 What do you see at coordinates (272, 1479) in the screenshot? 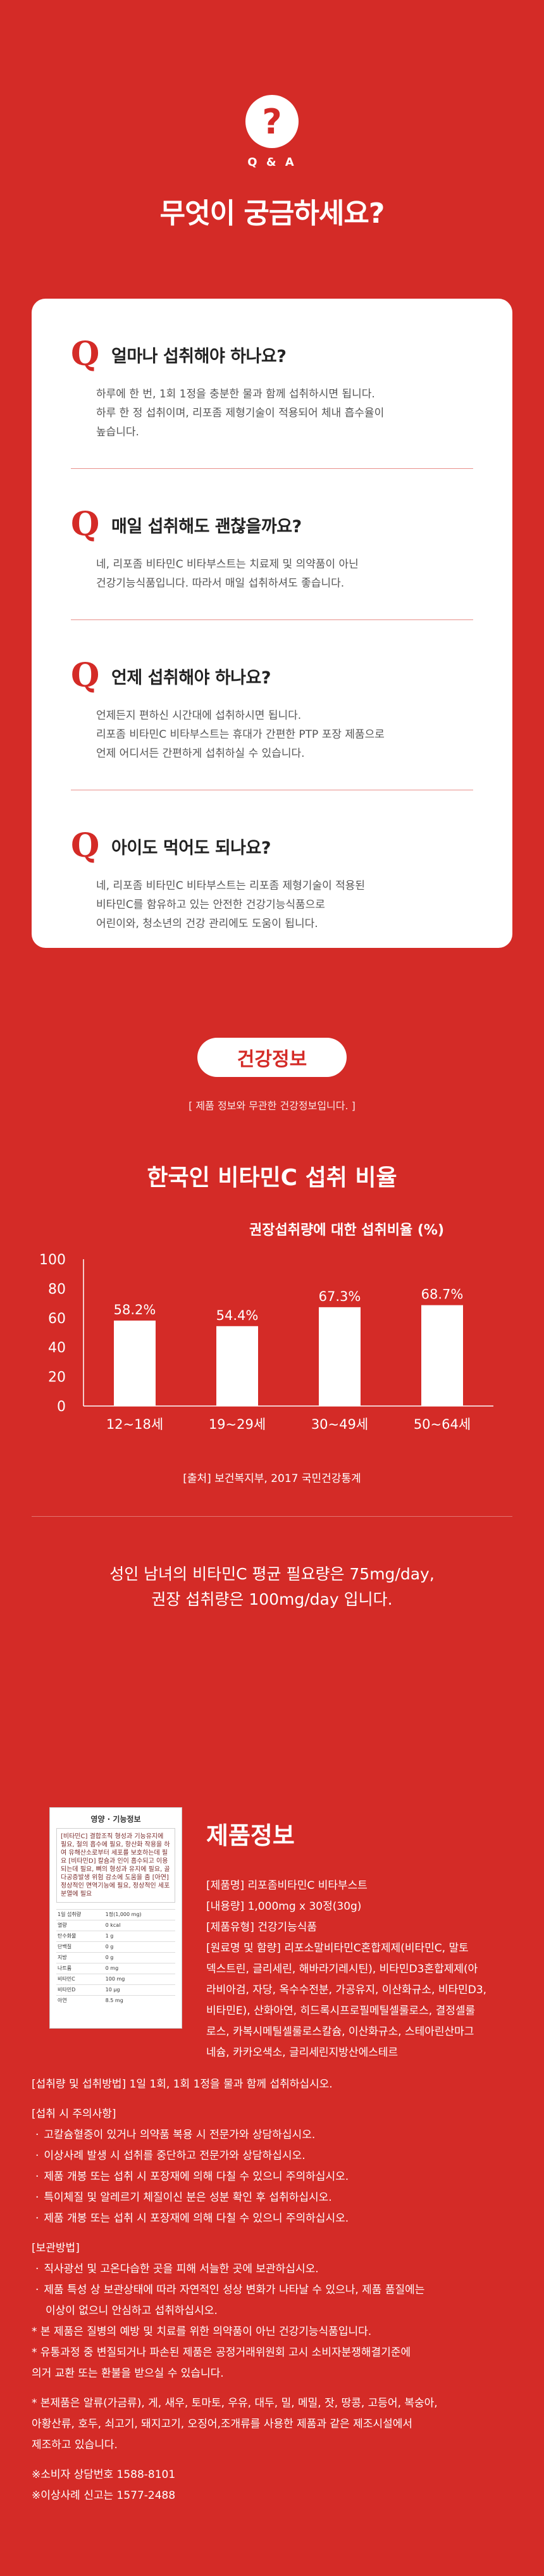
I see `chart-source: [출처] 보건복지부, 2017 국민건강통계` at bounding box center [272, 1479].